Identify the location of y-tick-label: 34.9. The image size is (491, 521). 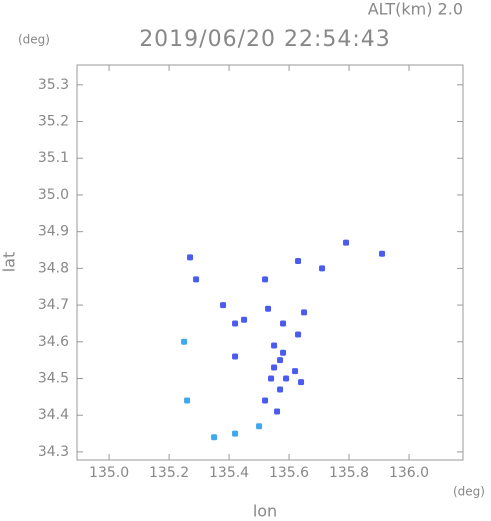
(53, 232).